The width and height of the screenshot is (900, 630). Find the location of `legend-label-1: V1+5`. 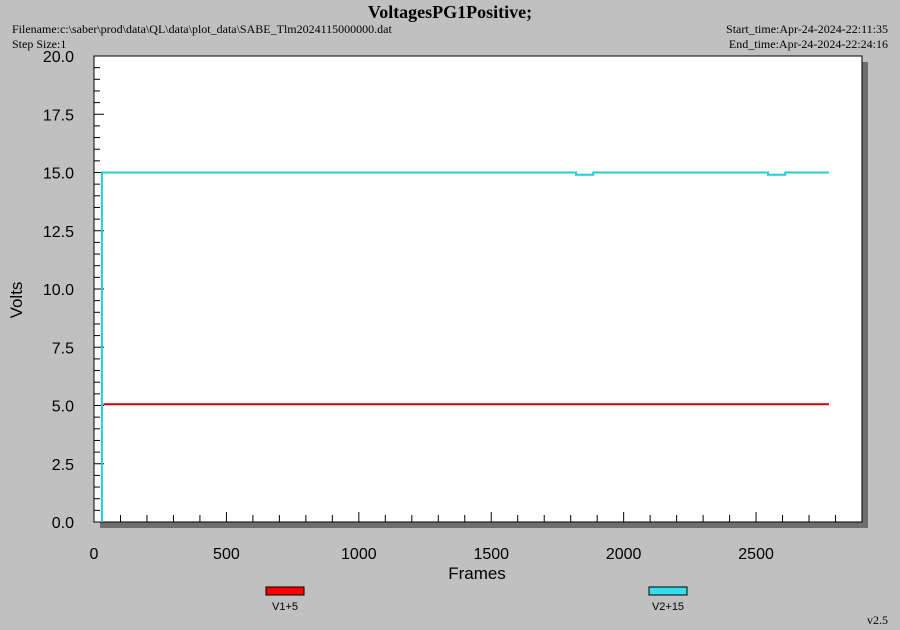

legend-label-1: V1+5 is located at coordinates (285, 607).